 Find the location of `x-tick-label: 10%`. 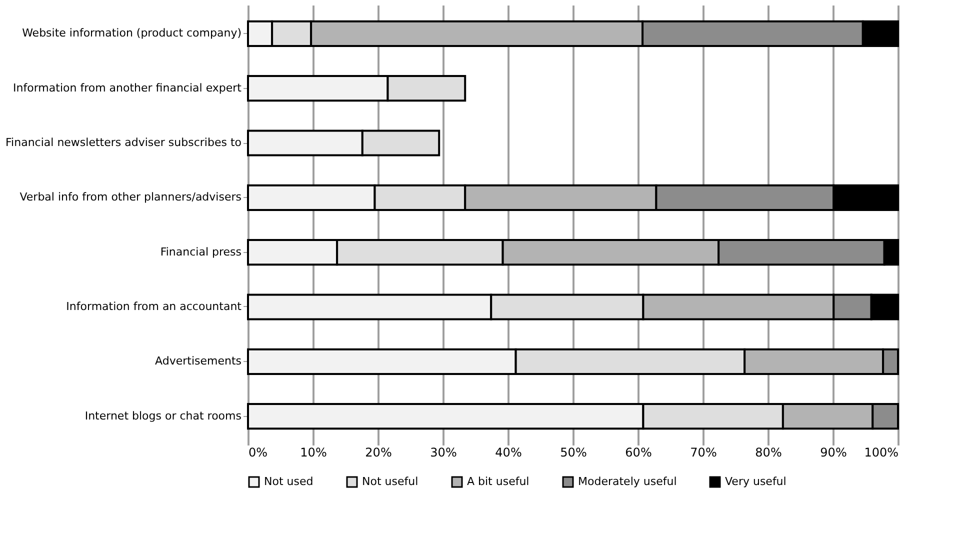

x-tick-label: 10% is located at coordinates (313, 453).